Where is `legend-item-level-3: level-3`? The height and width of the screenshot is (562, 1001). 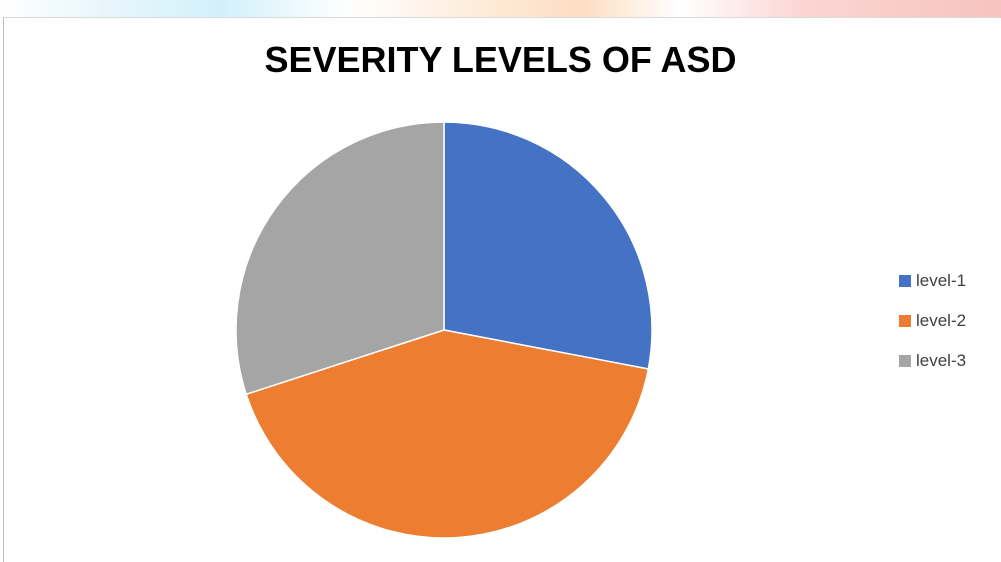 legend-item-level-3: level-3 is located at coordinates (932, 361).